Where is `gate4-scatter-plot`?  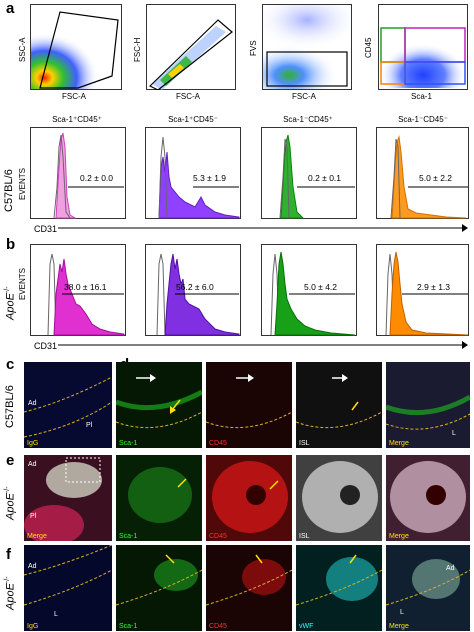 gate4-scatter-plot is located at coordinates (423, 47).